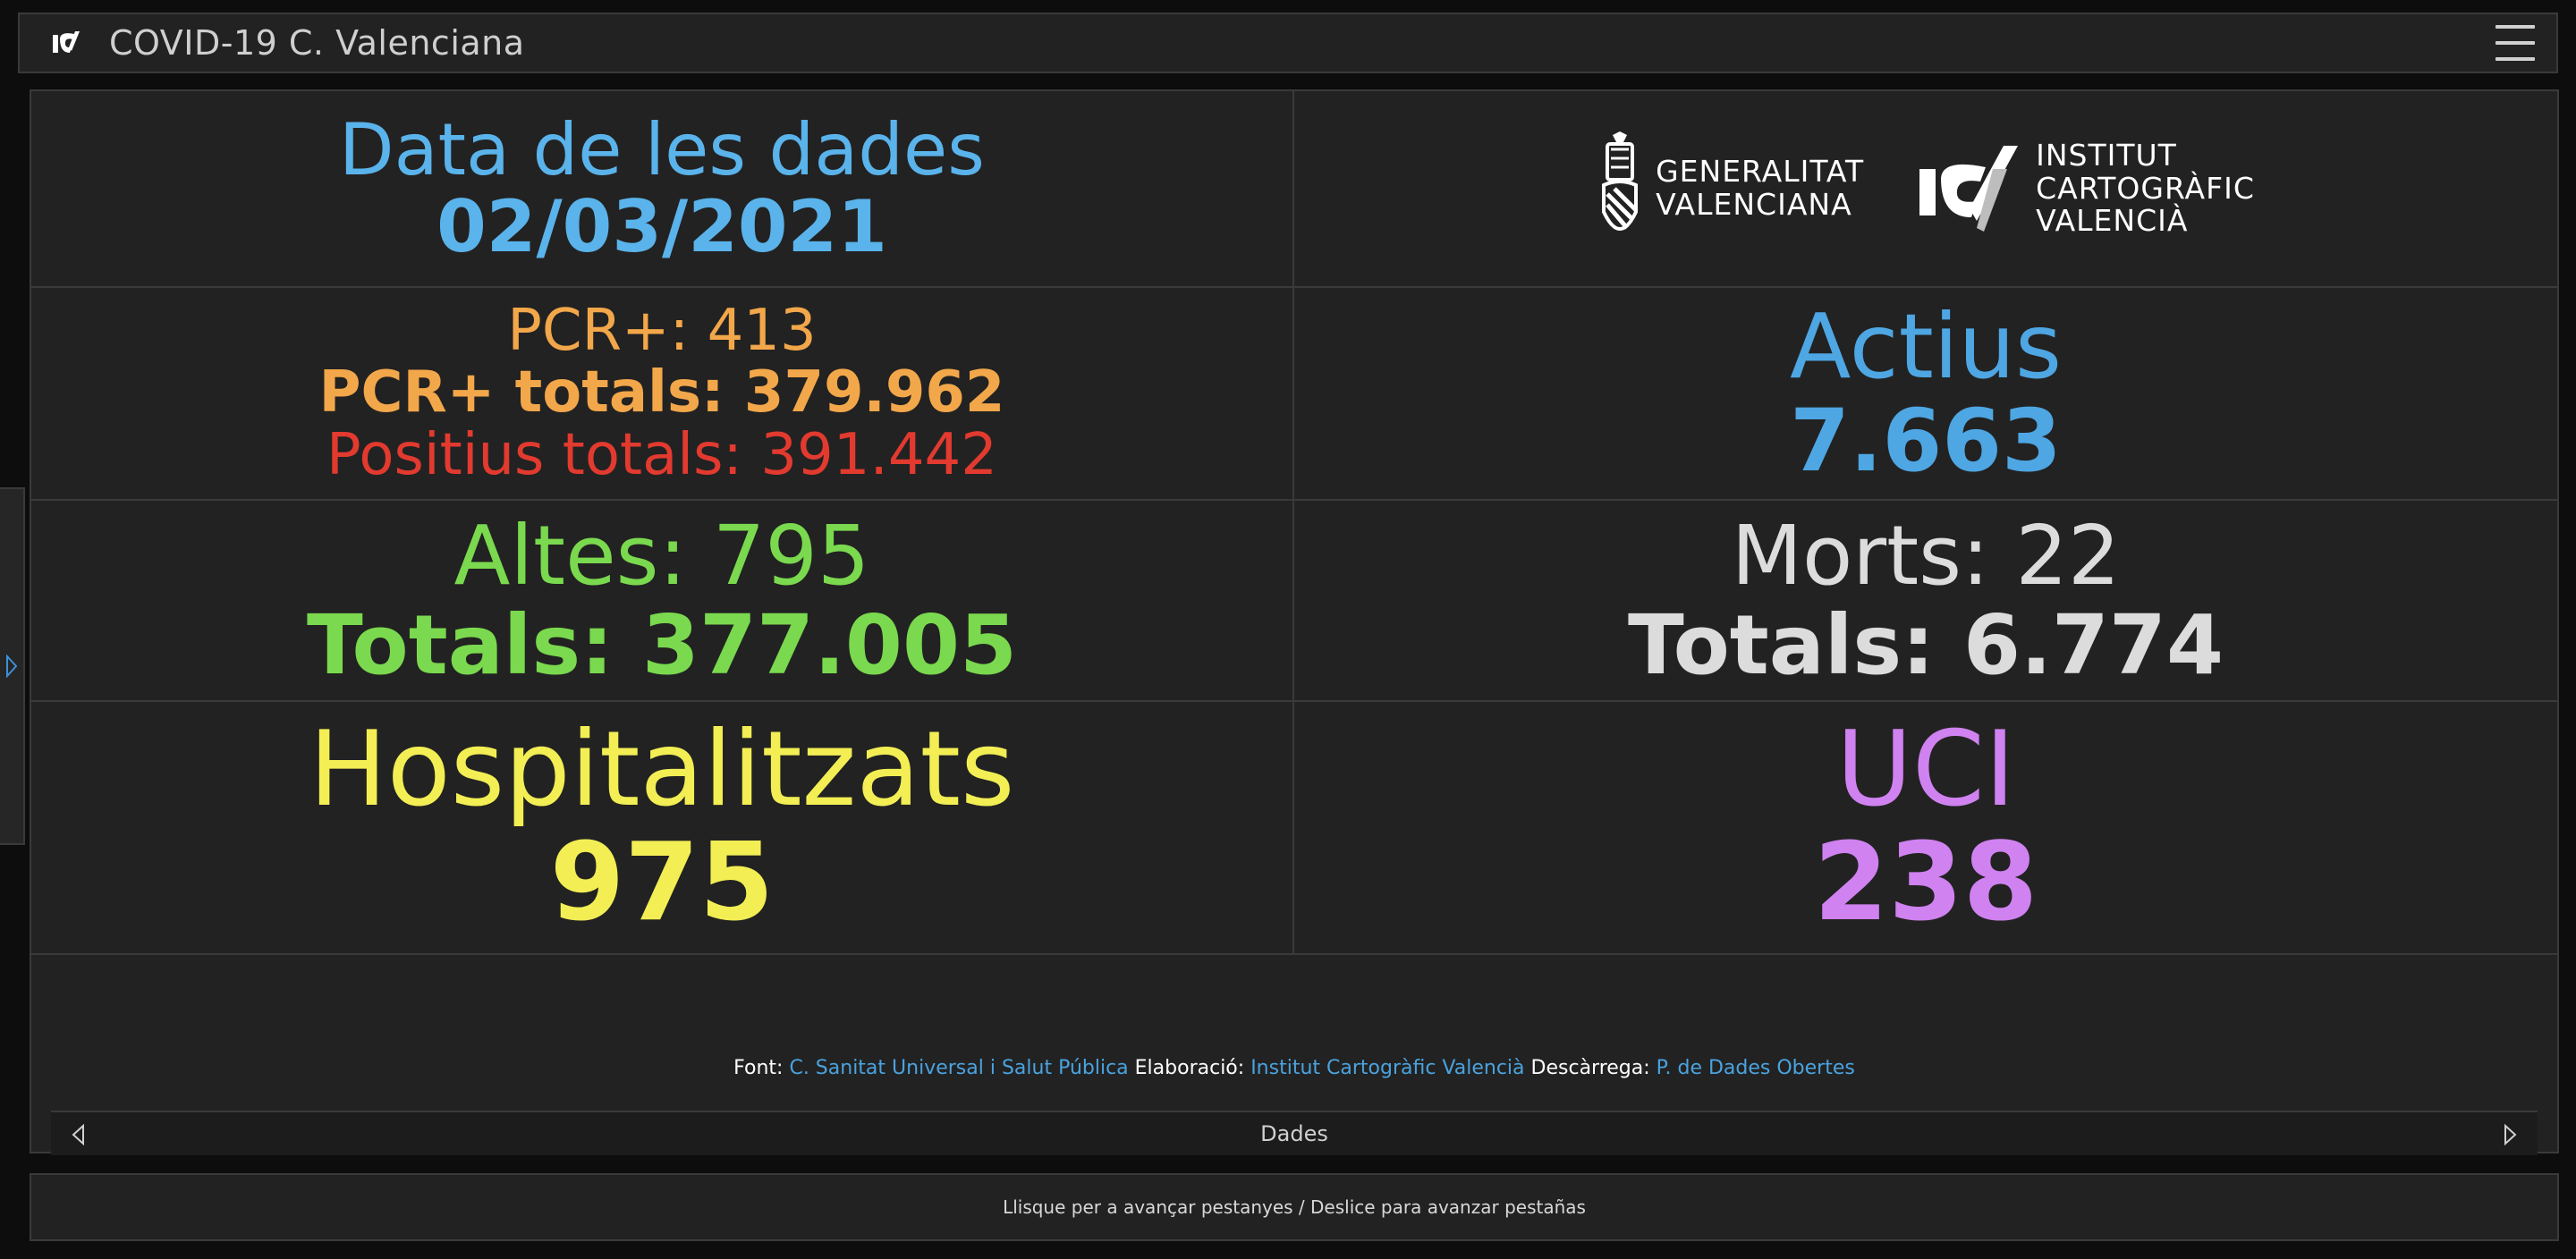 The width and height of the screenshot is (2576, 1259). What do you see at coordinates (1925, 883) in the screenshot?
I see `icu-value: 238` at bounding box center [1925, 883].